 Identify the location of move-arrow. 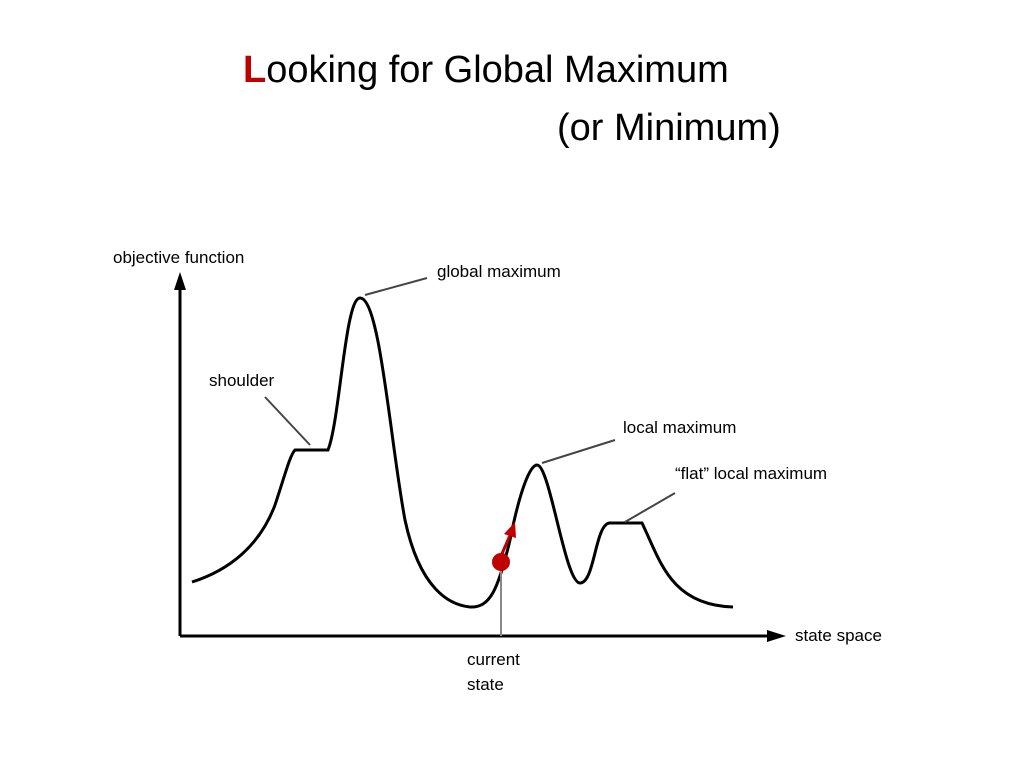
(506, 544).